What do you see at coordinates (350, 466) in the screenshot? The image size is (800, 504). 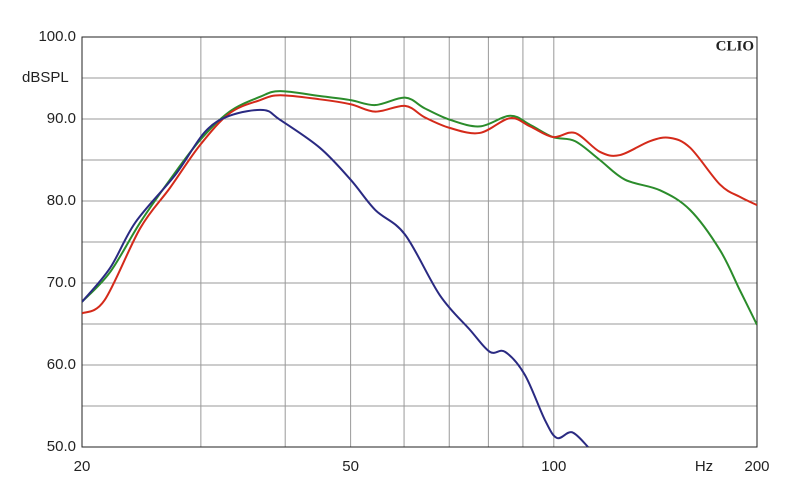 I see `x-tick-label: 50` at bounding box center [350, 466].